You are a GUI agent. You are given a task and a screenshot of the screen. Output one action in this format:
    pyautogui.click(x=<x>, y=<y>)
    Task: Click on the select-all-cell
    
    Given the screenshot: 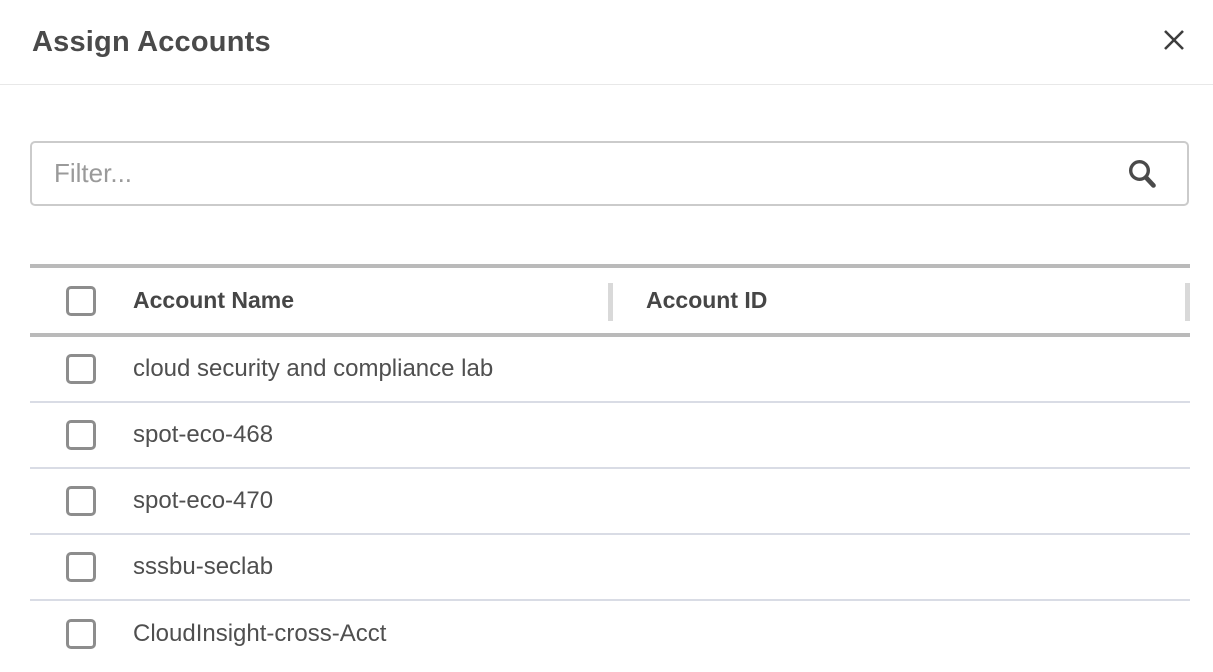 What is the action you would take?
    pyautogui.click(x=81, y=300)
    